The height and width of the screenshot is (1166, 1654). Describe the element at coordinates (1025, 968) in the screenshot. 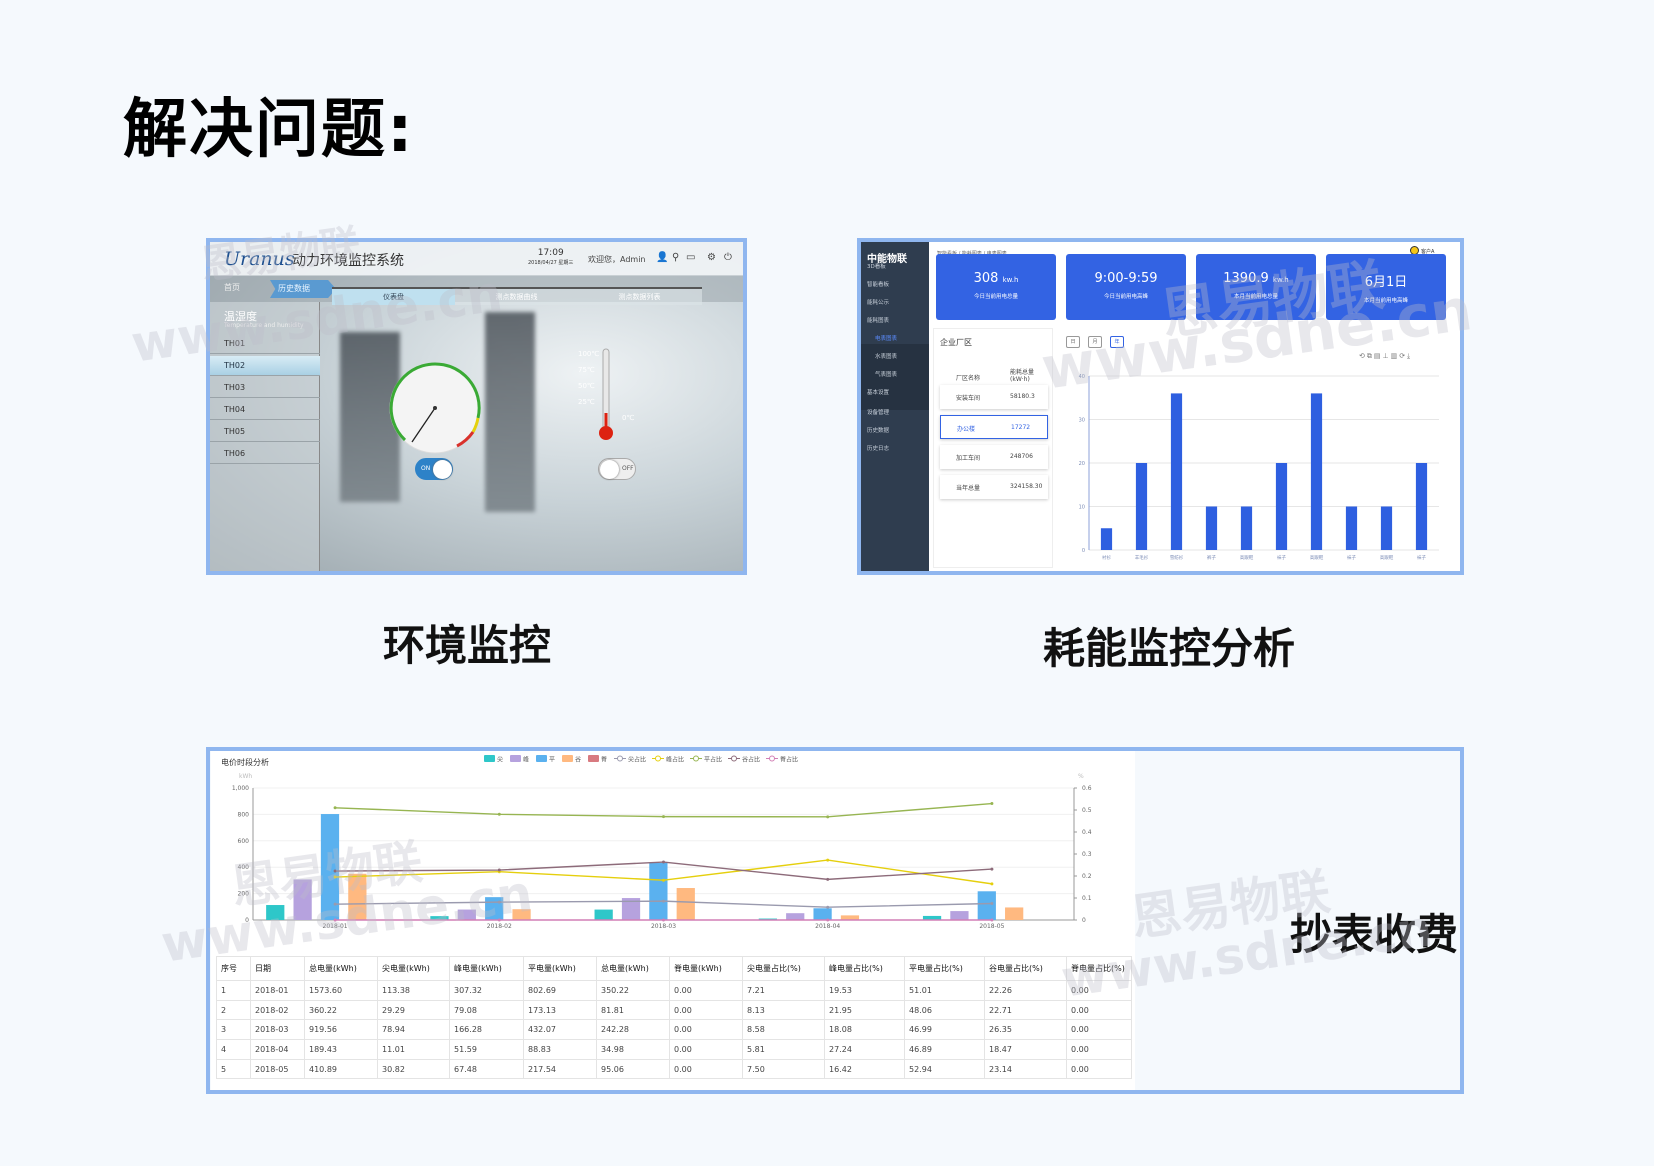

I see `column-header: 谷电量占比(%)` at that location.